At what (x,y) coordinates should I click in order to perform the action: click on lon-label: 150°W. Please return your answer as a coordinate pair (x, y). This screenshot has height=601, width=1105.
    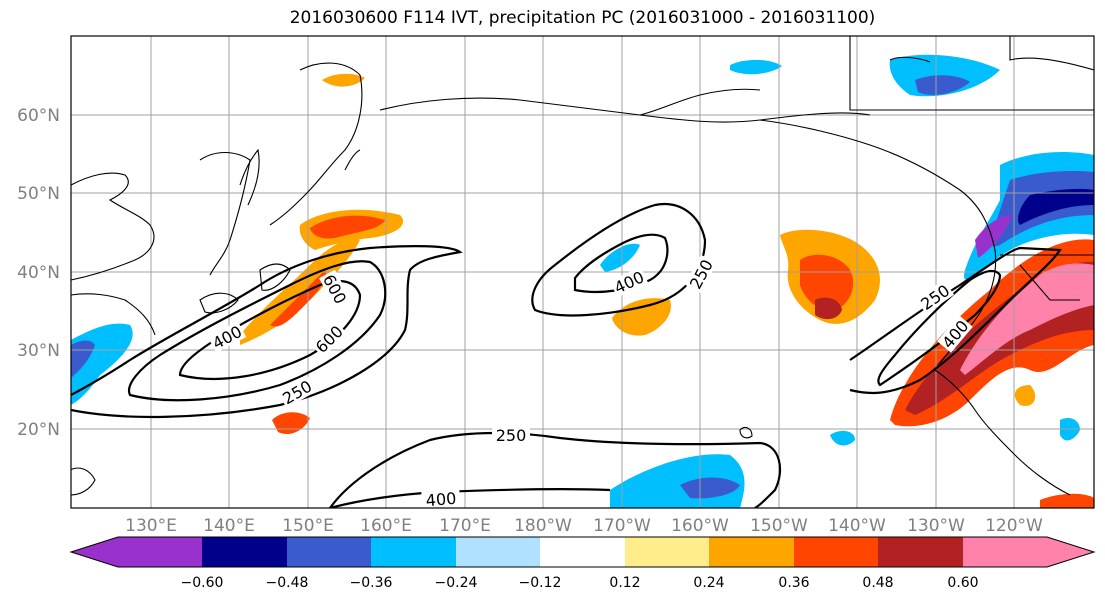
    Looking at the image, I should click on (779, 526).